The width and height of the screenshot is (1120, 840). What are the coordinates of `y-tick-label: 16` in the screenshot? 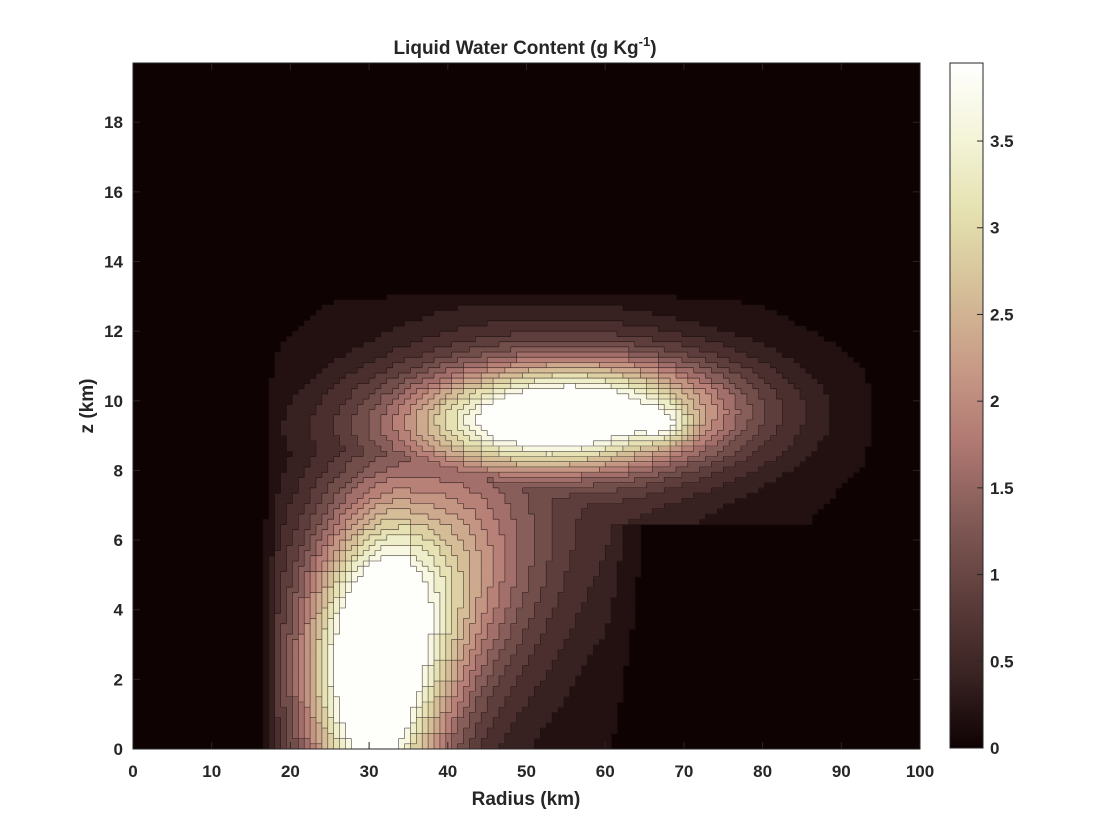 It's located at (113, 192).